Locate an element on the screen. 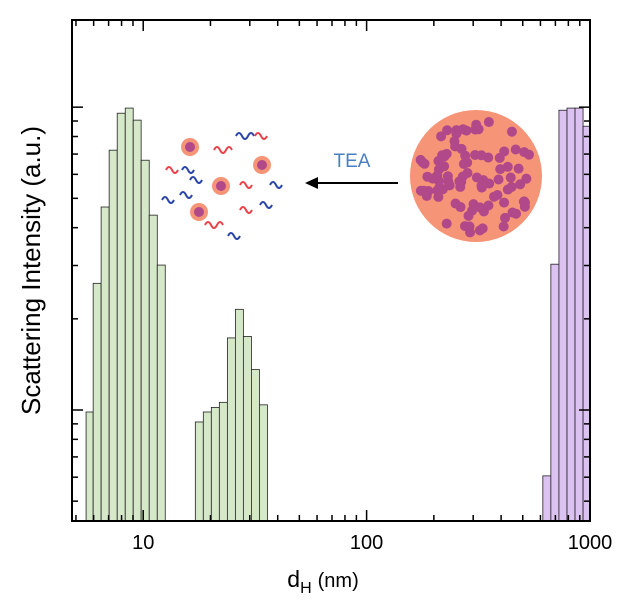 The image size is (622, 604). x-axis-label: dH (nm) is located at coordinates (322, 581).